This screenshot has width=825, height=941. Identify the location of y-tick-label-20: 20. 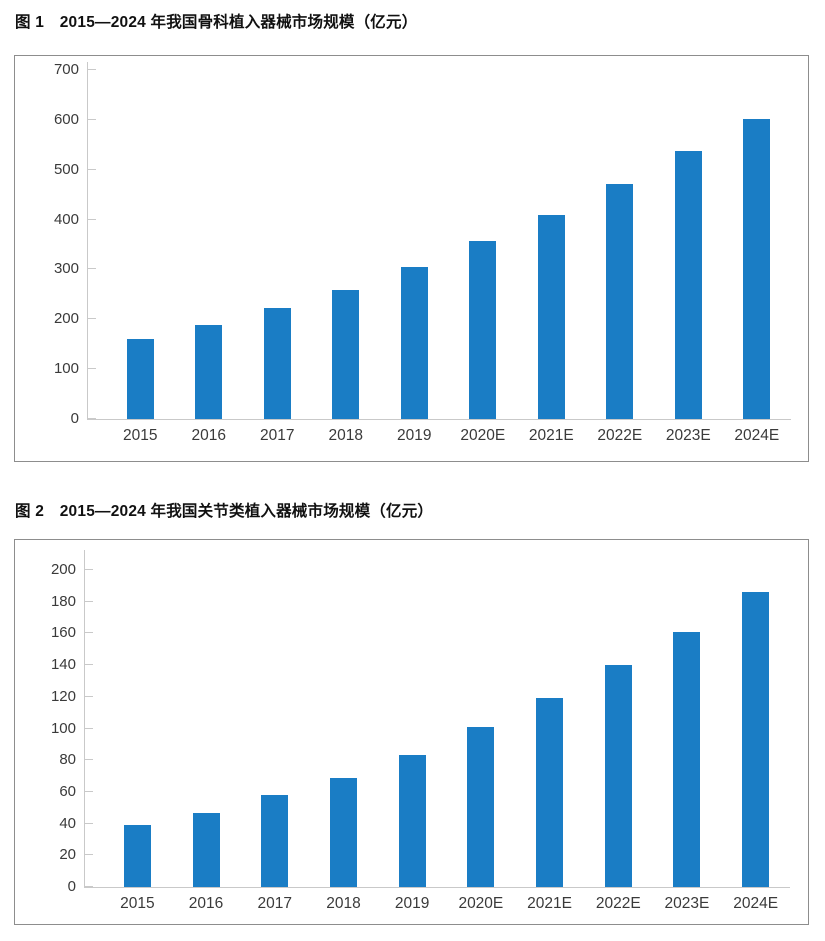
(67, 855).